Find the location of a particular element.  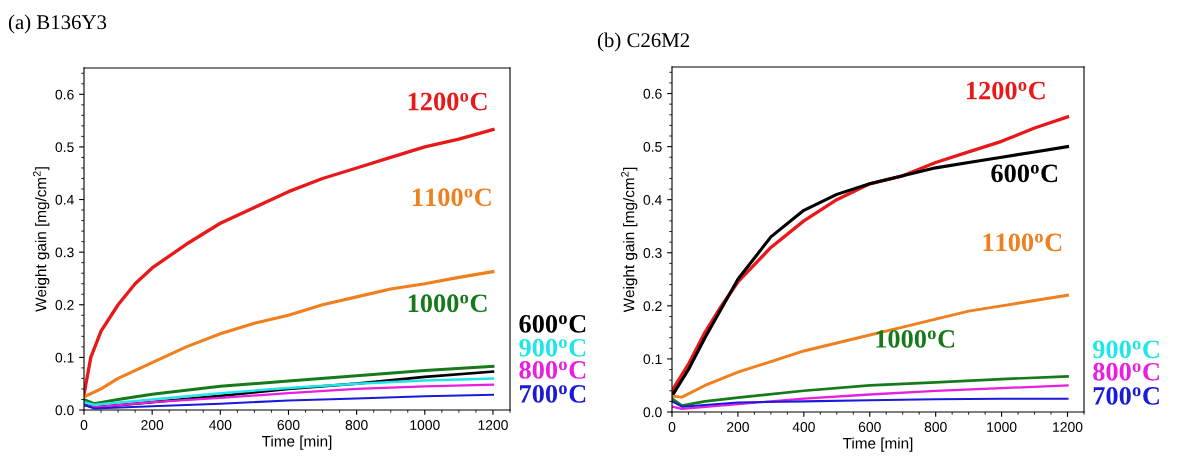

chart-title: (a) B136Y3 is located at coordinates (57, 24).